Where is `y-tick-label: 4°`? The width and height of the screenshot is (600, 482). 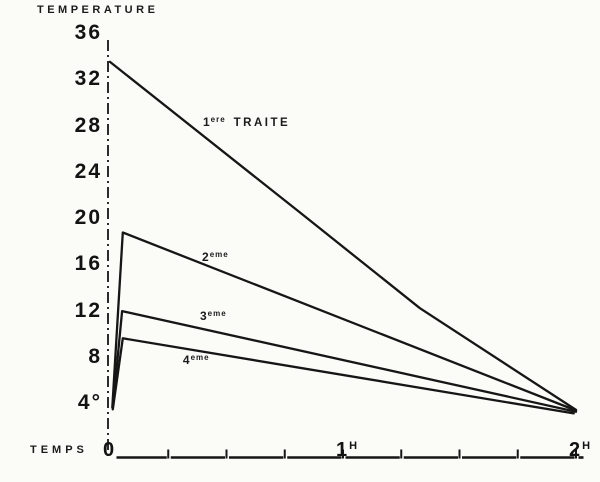 y-tick-label: 4° is located at coordinates (89, 402).